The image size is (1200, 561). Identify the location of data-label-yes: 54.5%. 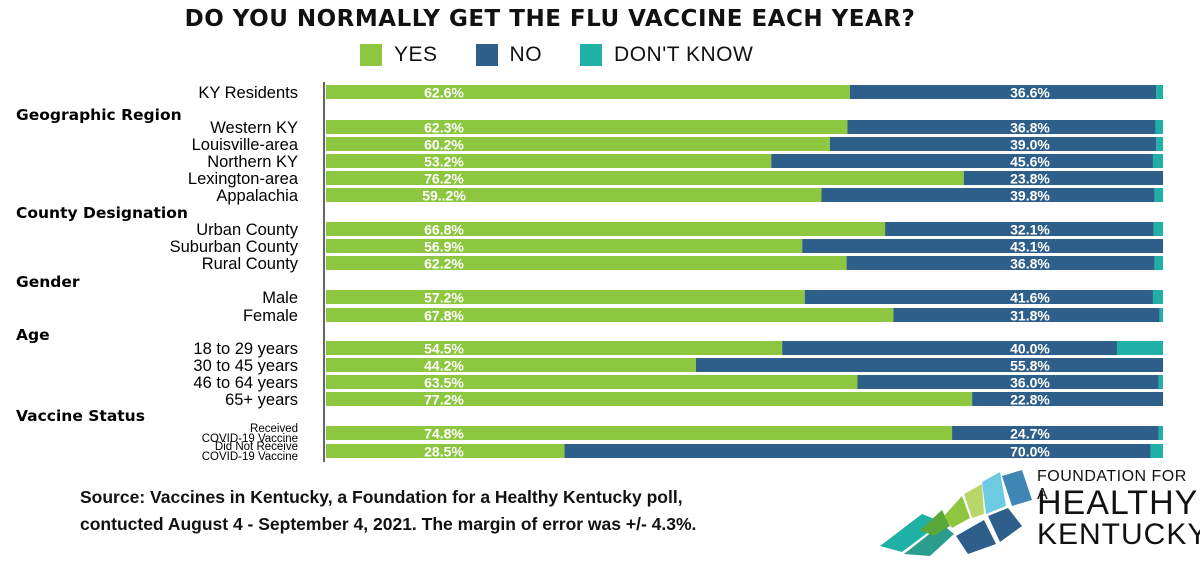
(444, 349).